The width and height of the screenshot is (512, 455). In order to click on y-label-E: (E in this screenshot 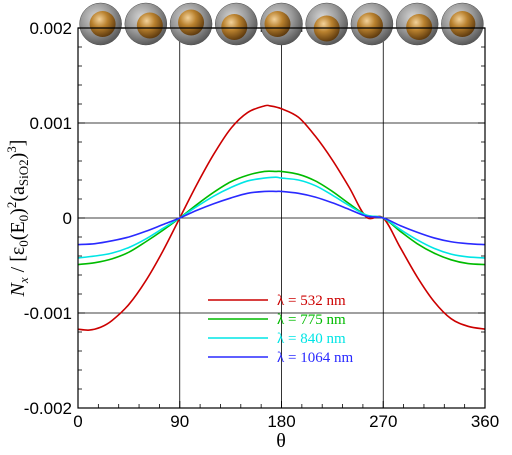, I will do `click(18, 230)`.